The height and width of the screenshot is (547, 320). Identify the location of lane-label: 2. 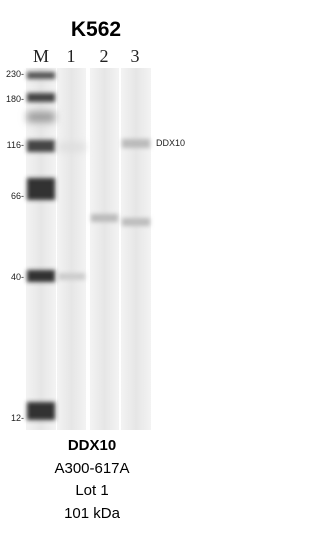
(104, 56).